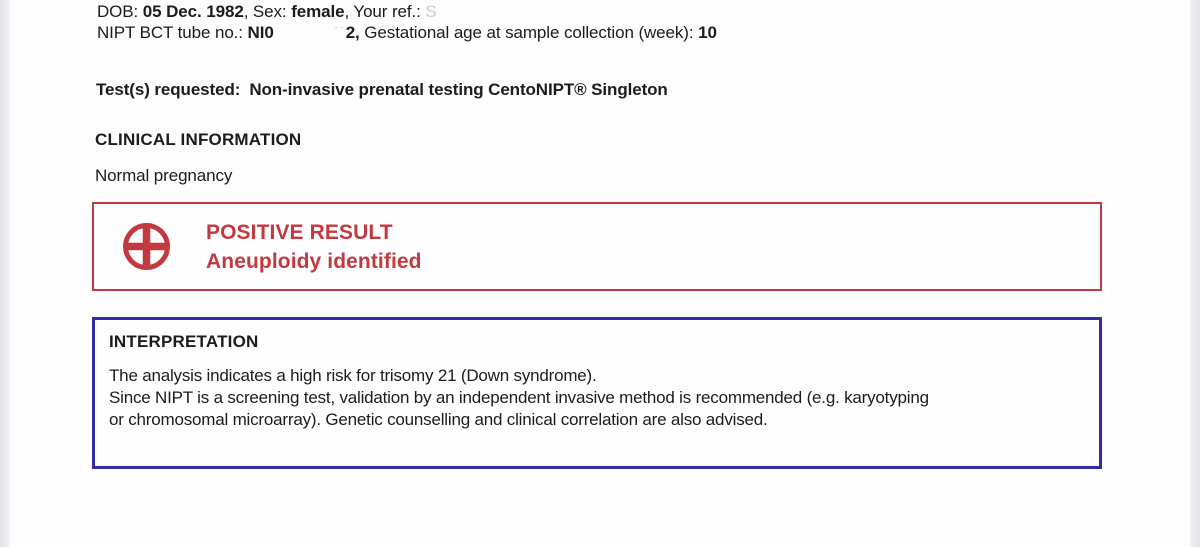 This screenshot has width=1200, height=547. Describe the element at coordinates (318, 11) in the screenshot. I see `sex-value: female` at that location.